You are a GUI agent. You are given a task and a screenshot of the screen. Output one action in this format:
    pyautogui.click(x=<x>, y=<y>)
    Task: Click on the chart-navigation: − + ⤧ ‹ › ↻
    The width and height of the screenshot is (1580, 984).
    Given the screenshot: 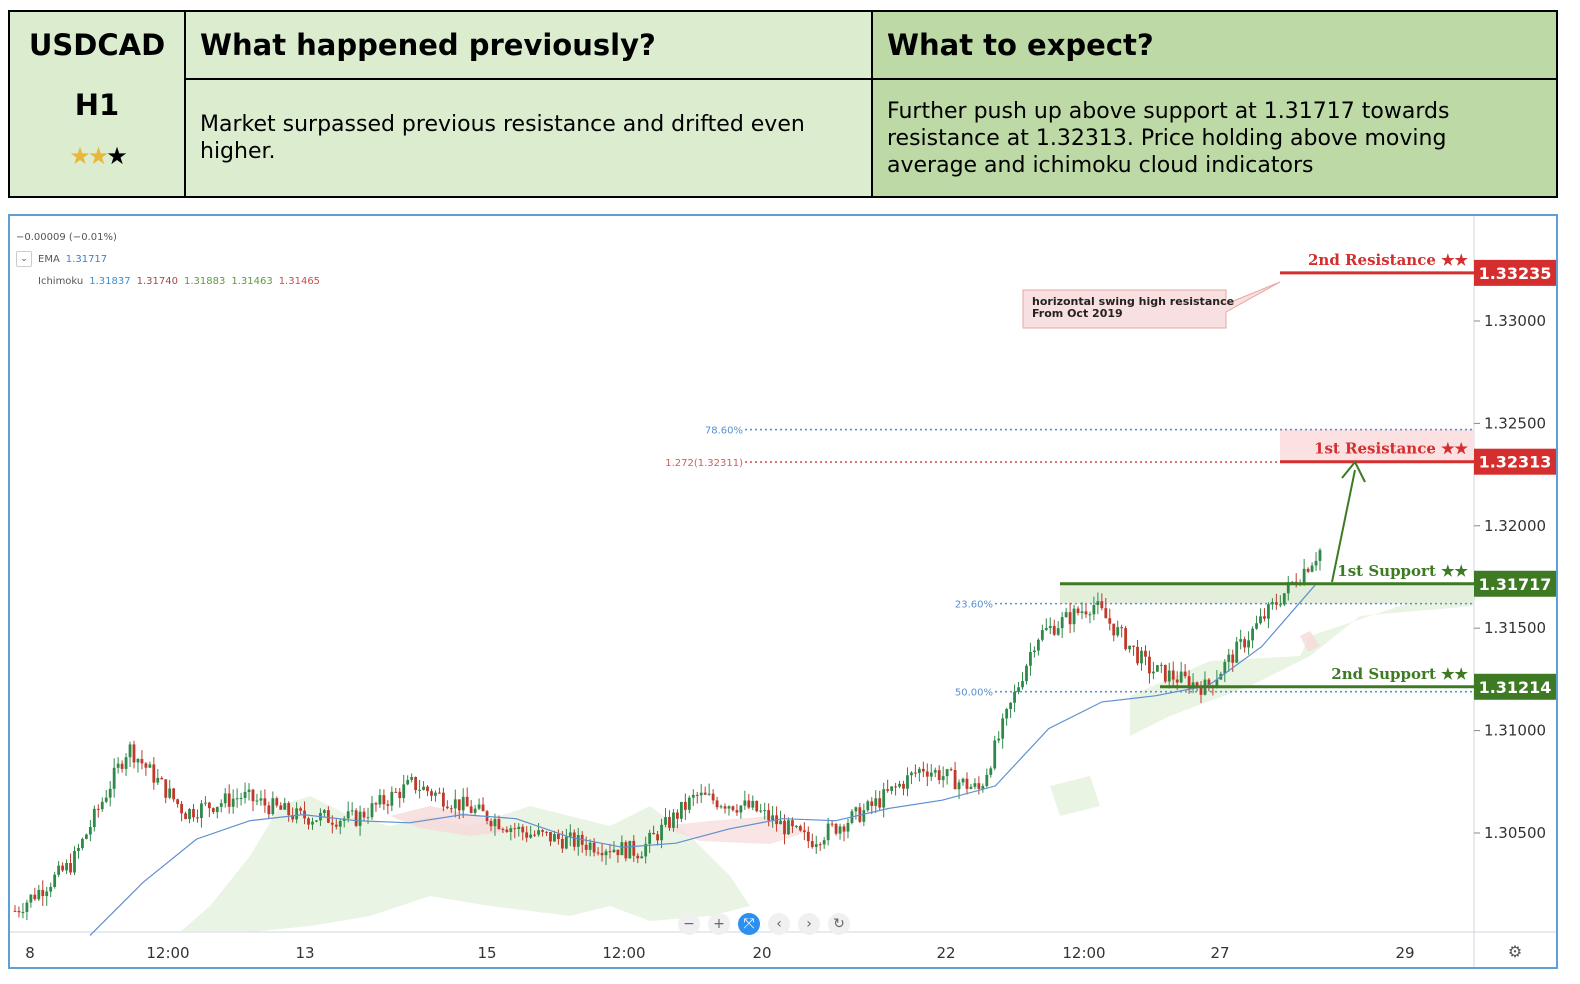 What is the action you would take?
    pyautogui.click(x=764, y=924)
    